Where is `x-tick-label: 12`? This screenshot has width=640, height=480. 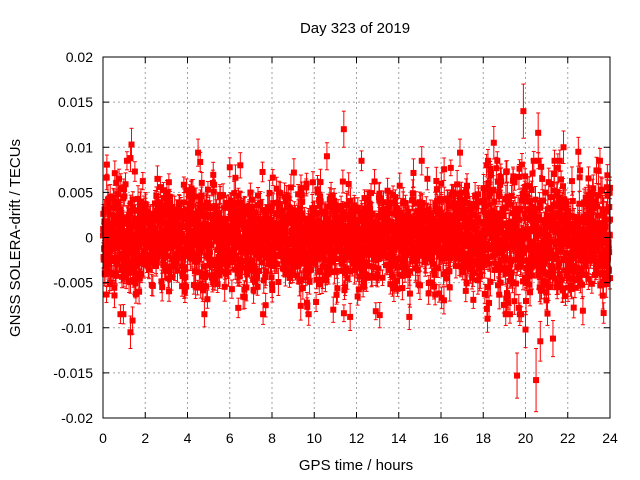
x-tick-label: 12 is located at coordinates (357, 438).